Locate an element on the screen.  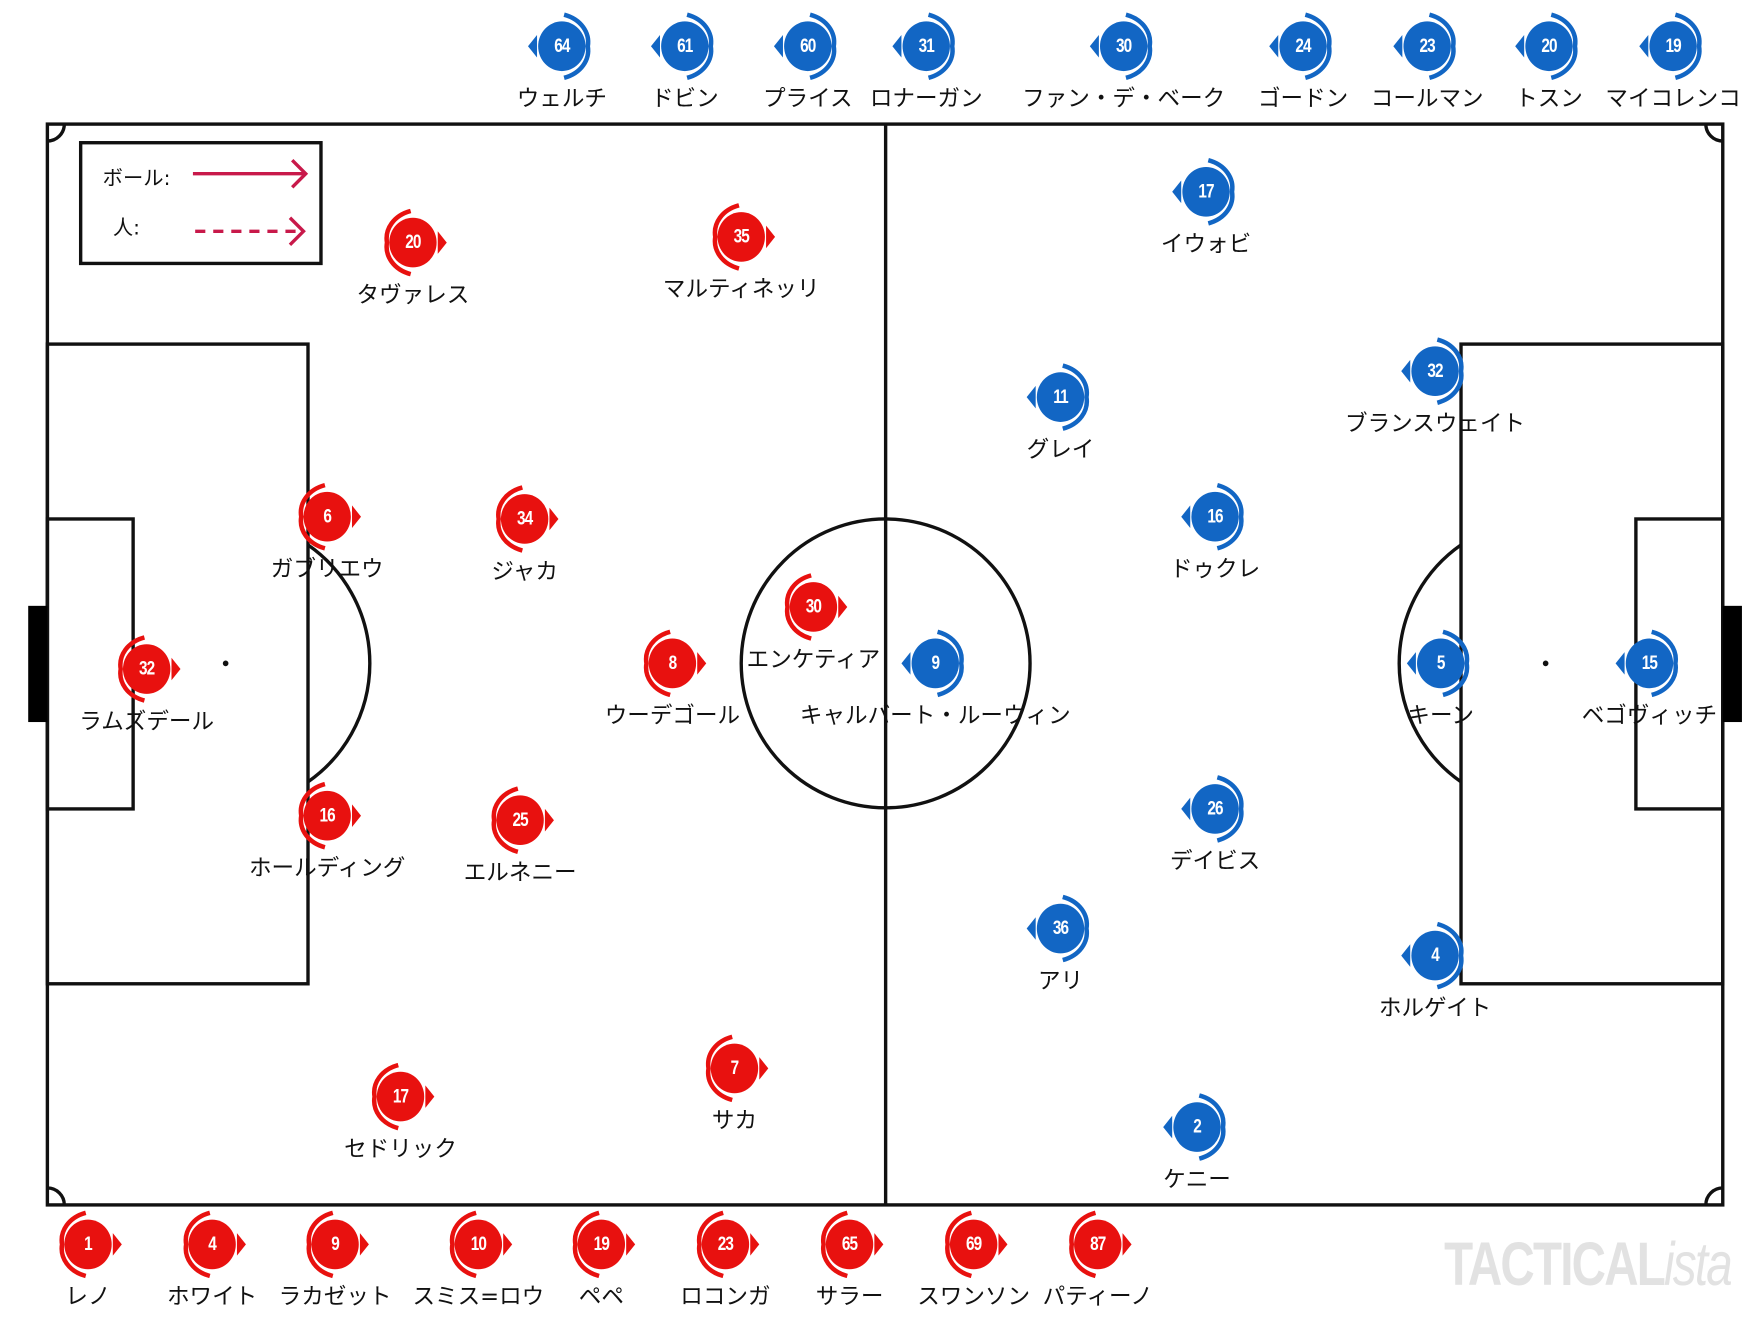
home-player-token: 10 is located at coordinates (478, 1244).